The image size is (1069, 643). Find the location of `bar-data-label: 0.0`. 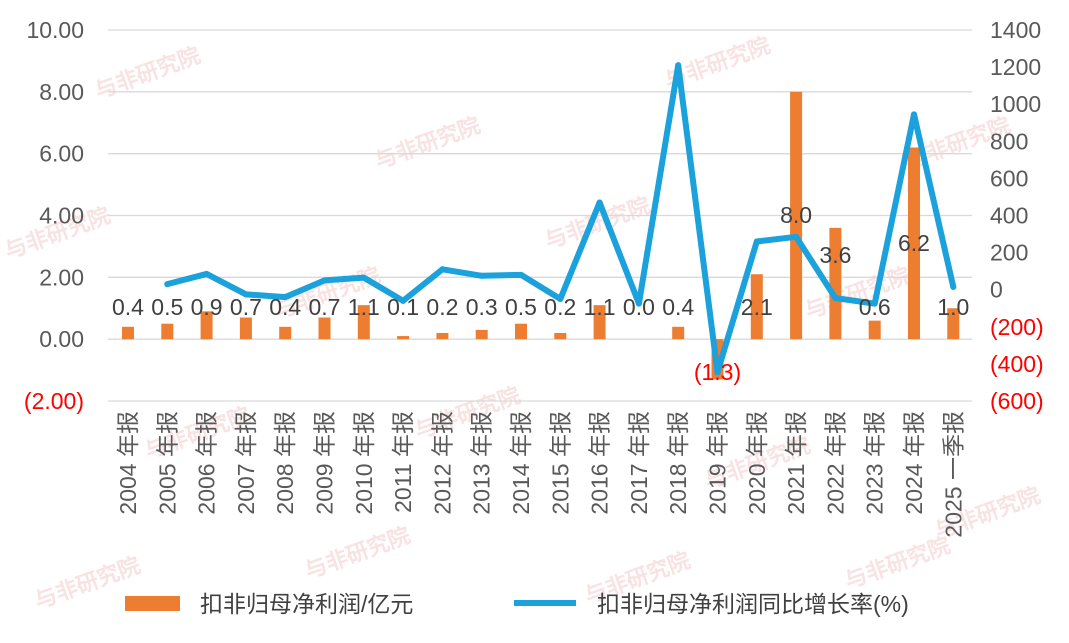

bar-data-label: 0.0 is located at coordinates (639, 307).